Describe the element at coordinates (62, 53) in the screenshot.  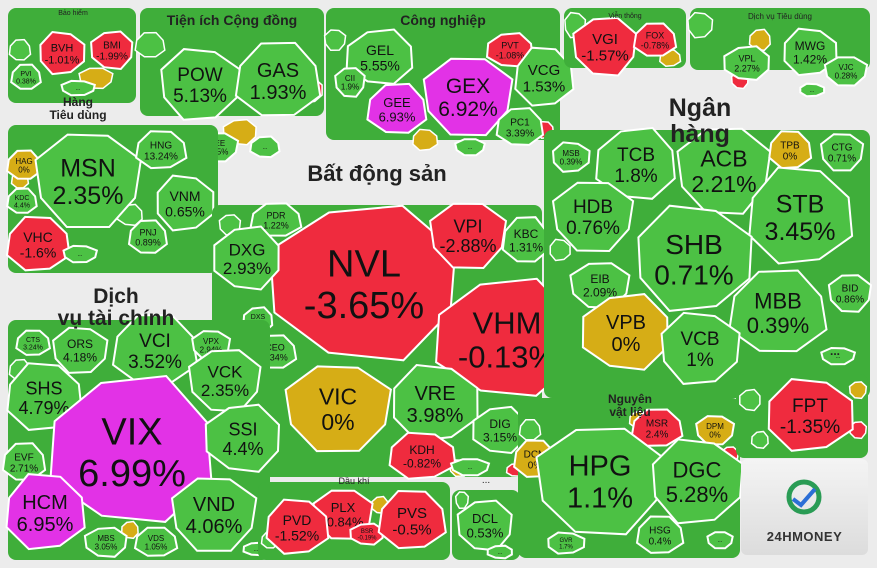
I see `stock-cell-BVH: BVH-1.01%` at that location.